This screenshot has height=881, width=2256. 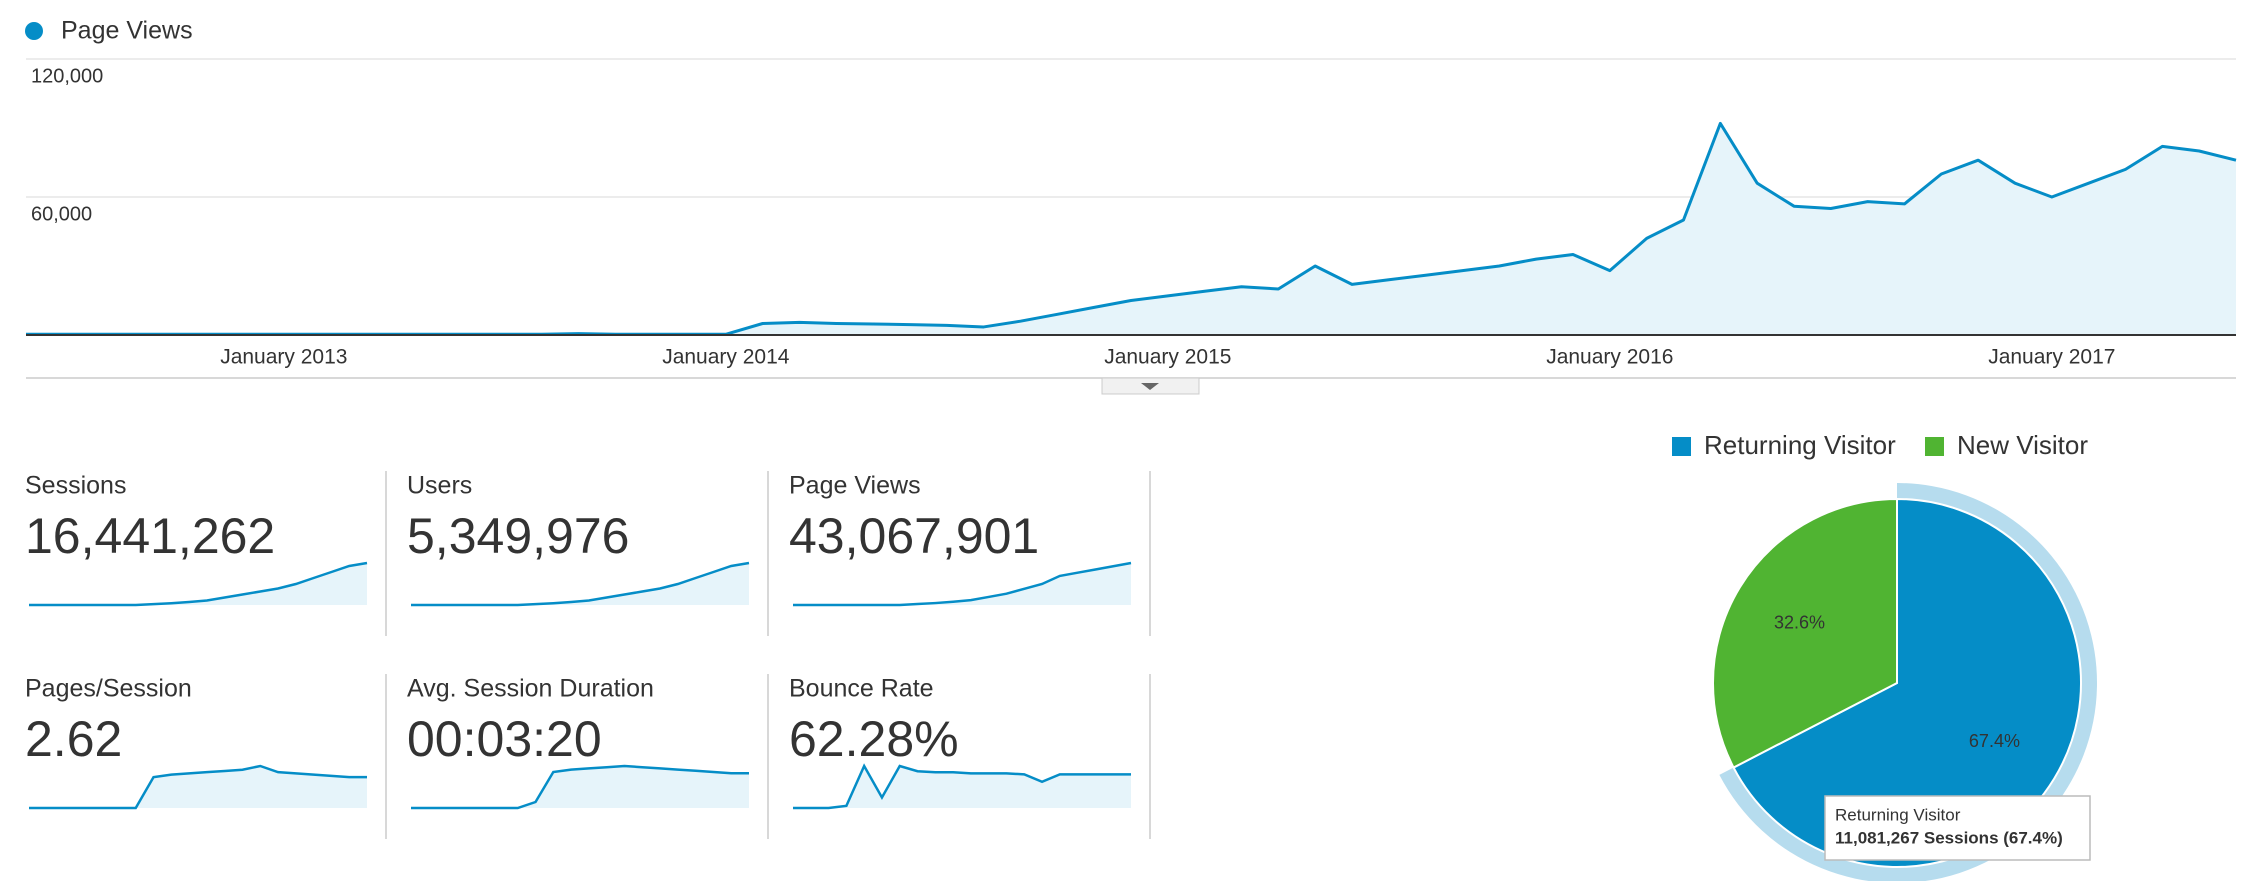 I want to click on x-tick-label: January 2014, so click(x=726, y=357).